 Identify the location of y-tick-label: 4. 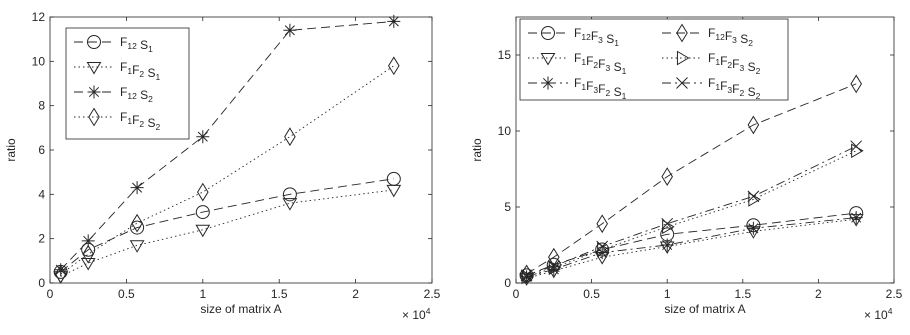
(41, 194).